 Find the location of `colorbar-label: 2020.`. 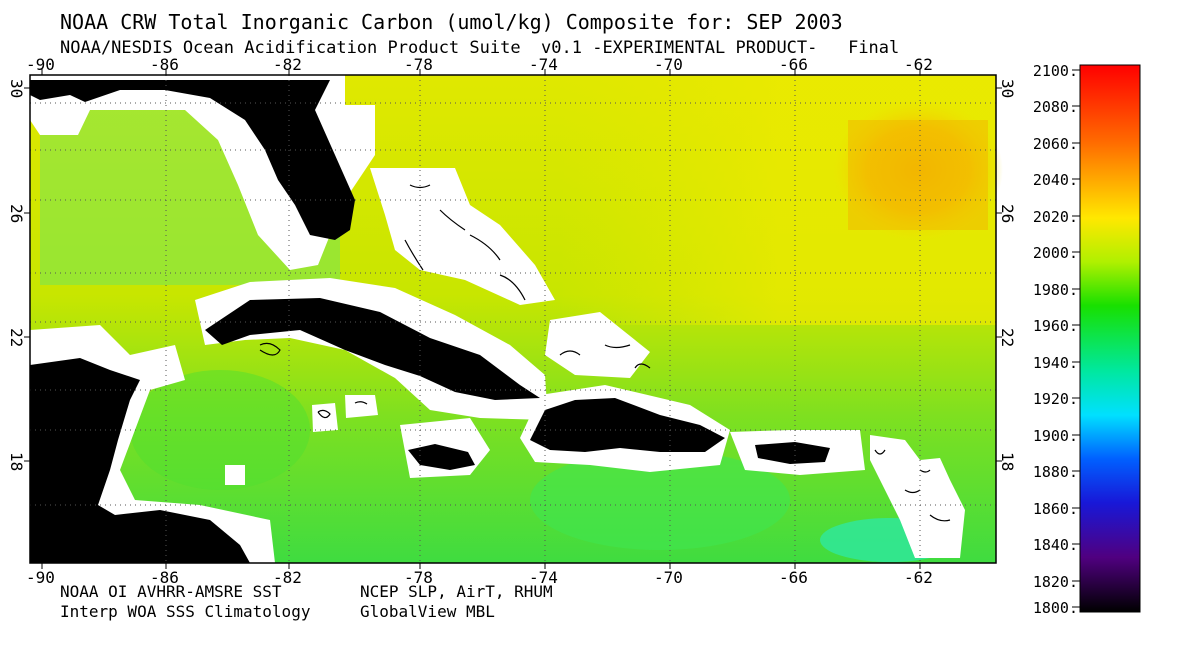

colorbar-label: 2020. is located at coordinates (1055, 217).